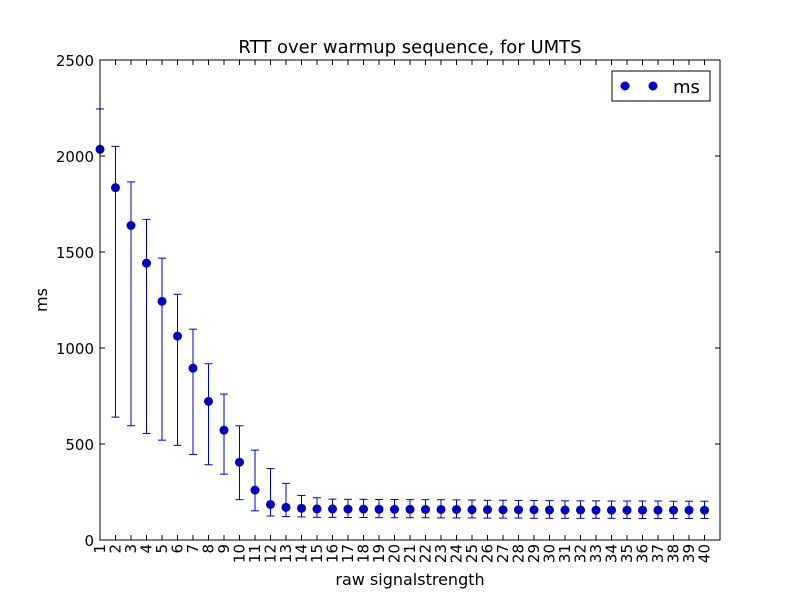 This screenshot has height=600, width=800. I want to click on x-tick-label: 4, so click(147, 549).